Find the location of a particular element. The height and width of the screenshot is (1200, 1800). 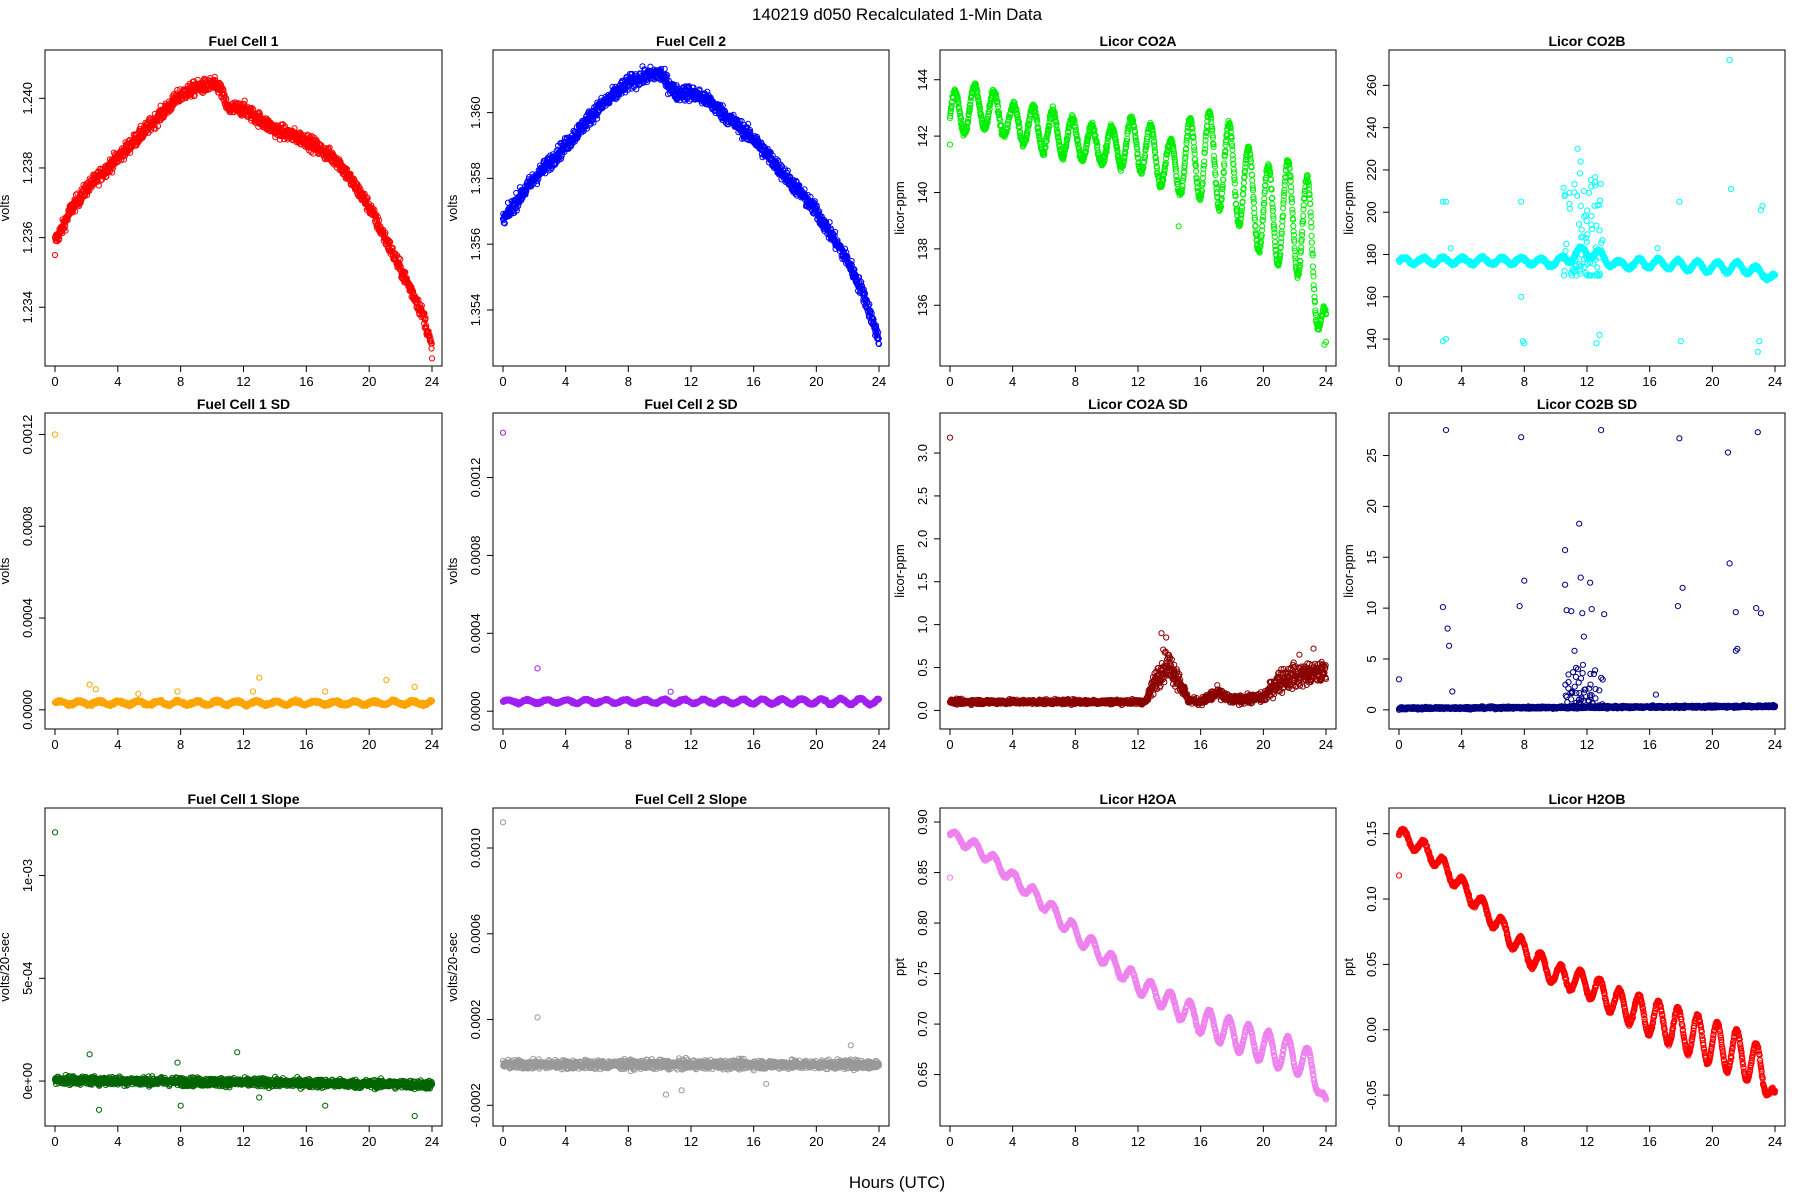

y-axis: 1.354 1.356 1.358 1.360 is located at coordinates (481, 211).